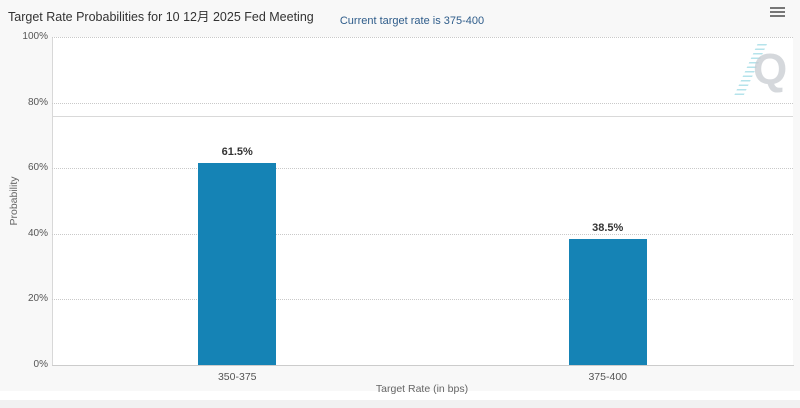 Image resolution: width=800 pixels, height=408 pixels. Describe the element at coordinates (412, 21) in the screenshot. I see `chart-subtitle: Current target rate is 375-400` at that location.